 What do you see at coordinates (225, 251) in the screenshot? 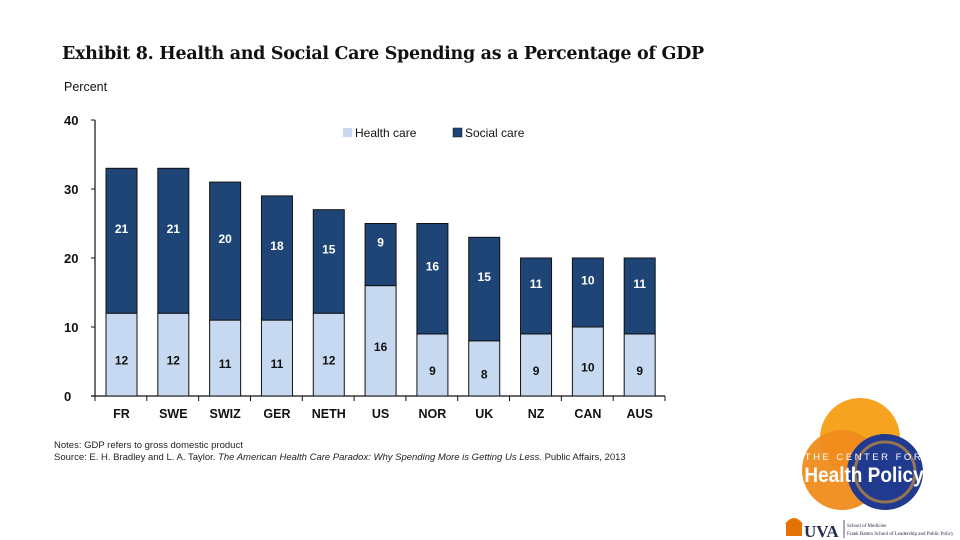
I see `bar-social-care-swiz` at bounding box center [225, 251].